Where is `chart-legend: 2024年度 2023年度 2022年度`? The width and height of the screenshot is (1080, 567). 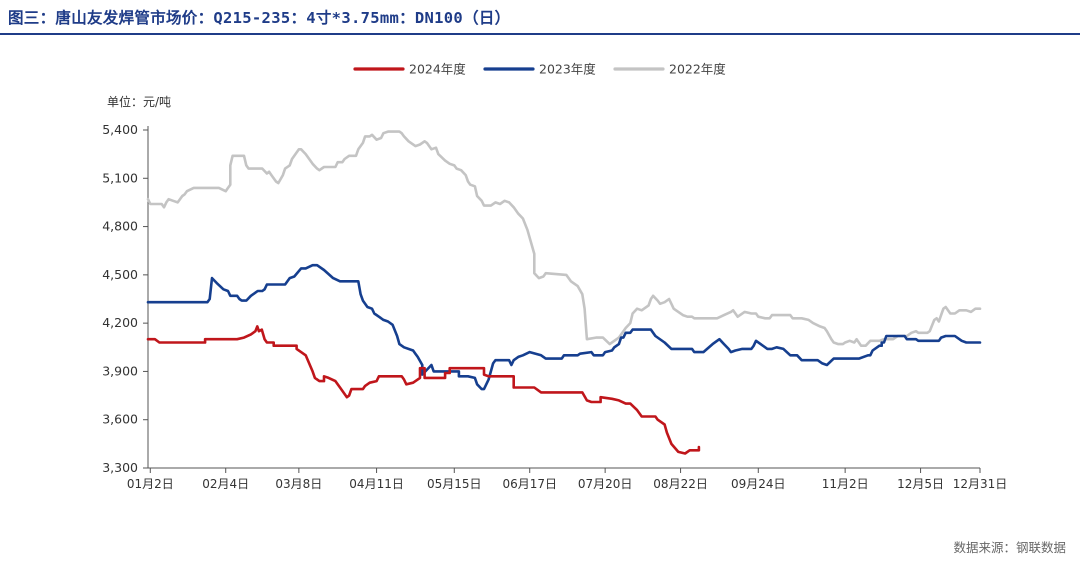 chart-legend: 2024年度 2023年度 2022年度 is located at coordinates (539, 69).